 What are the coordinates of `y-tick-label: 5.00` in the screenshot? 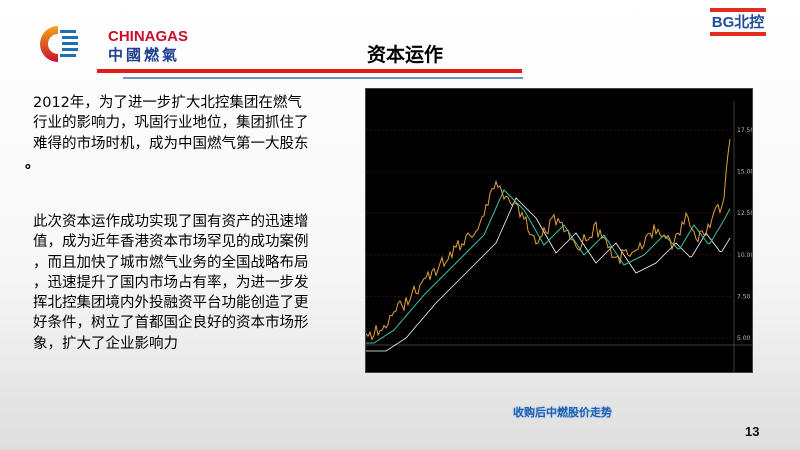 It's located at (744, 338).